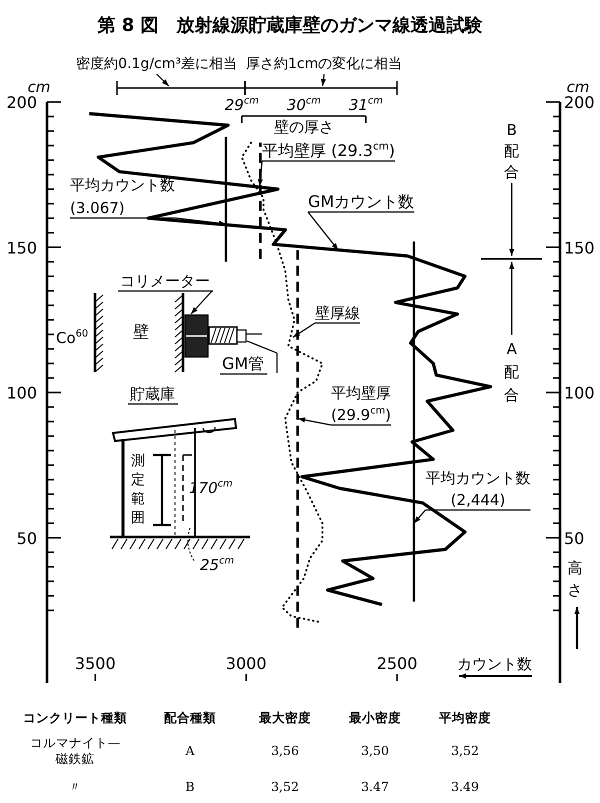 The height and width of the screenshot is (803, 600). What do you see at coordinates (324, 64) in the screenshot?
I see `text: 厚さ約1cmの変化に相当` at bounding box center [324, 64].